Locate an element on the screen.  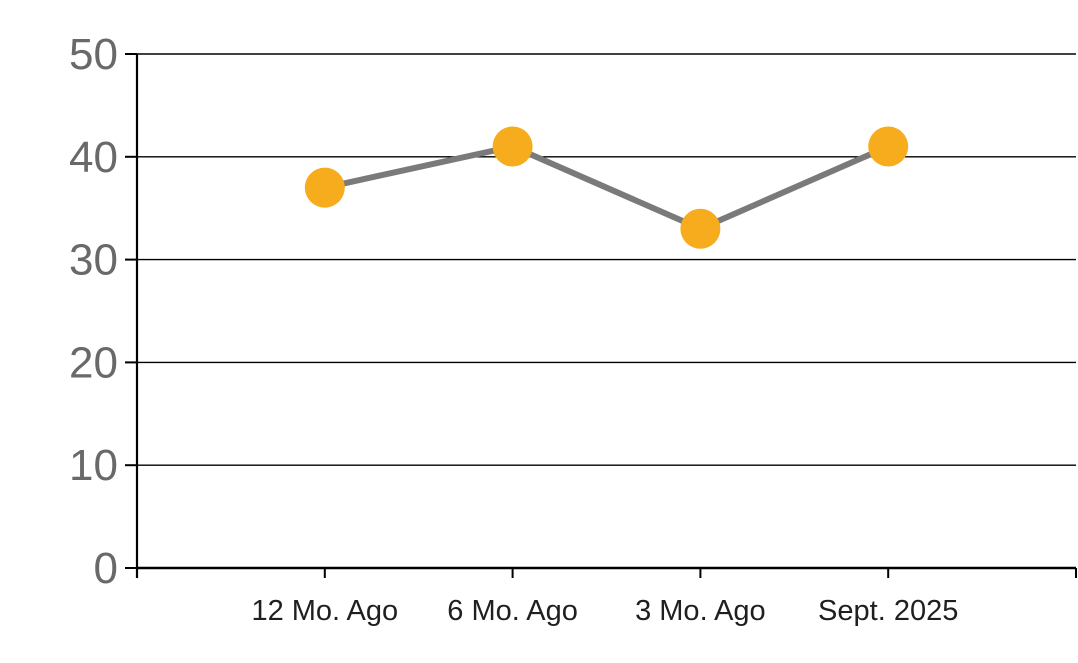
y-tick-label: 20 is located at coordinates (93, 362).